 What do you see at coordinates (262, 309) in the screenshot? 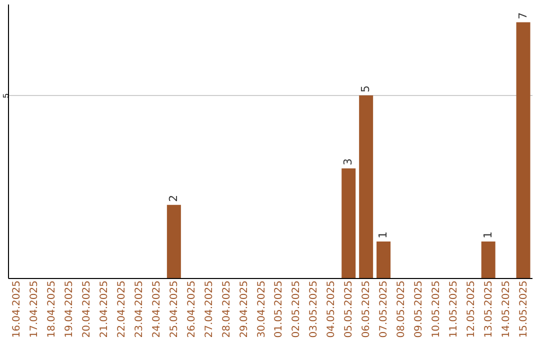
I see `x-tick-label: 30.04.2025` at bounding box center [262, 309].